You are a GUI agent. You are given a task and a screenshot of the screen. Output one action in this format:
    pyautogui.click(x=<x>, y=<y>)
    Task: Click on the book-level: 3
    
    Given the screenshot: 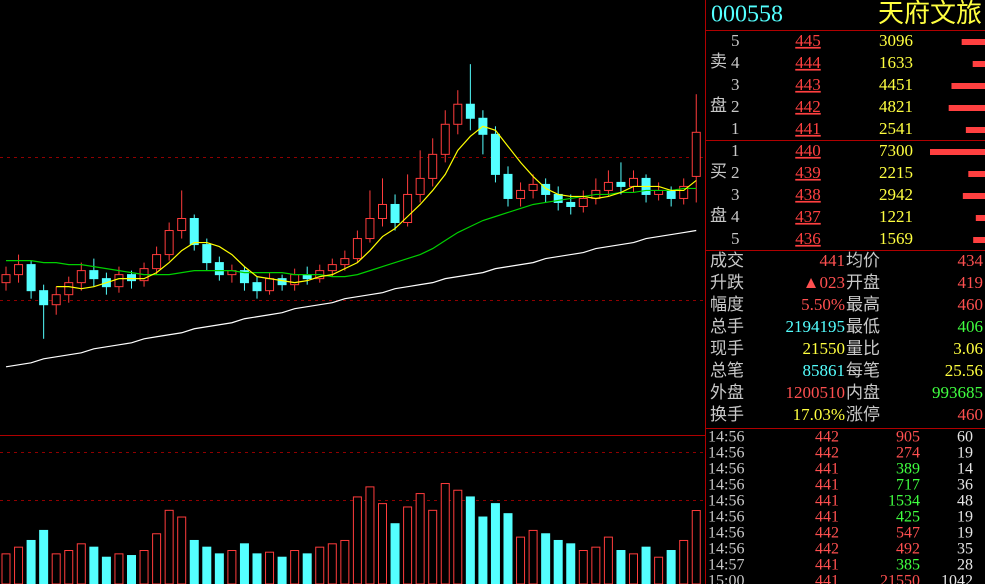 What is the action you would take?
    pyautogui.click(x=735, y=194)
    